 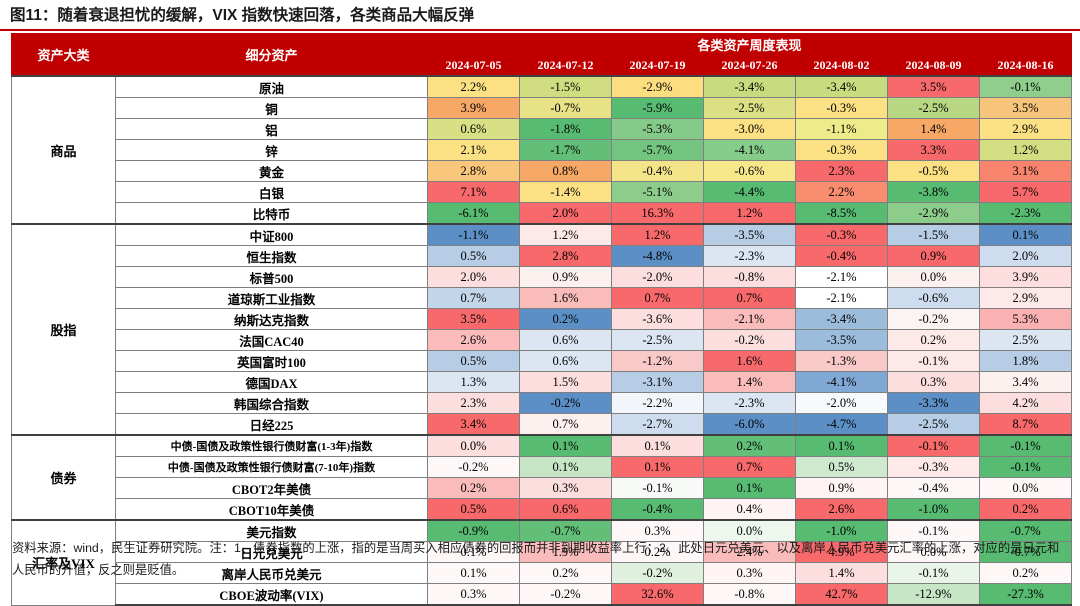 What do you see at coordinates (271, 171) in the screenshot?
I see `asset-name-cell: 黄金` at bounding box center [271, 171].